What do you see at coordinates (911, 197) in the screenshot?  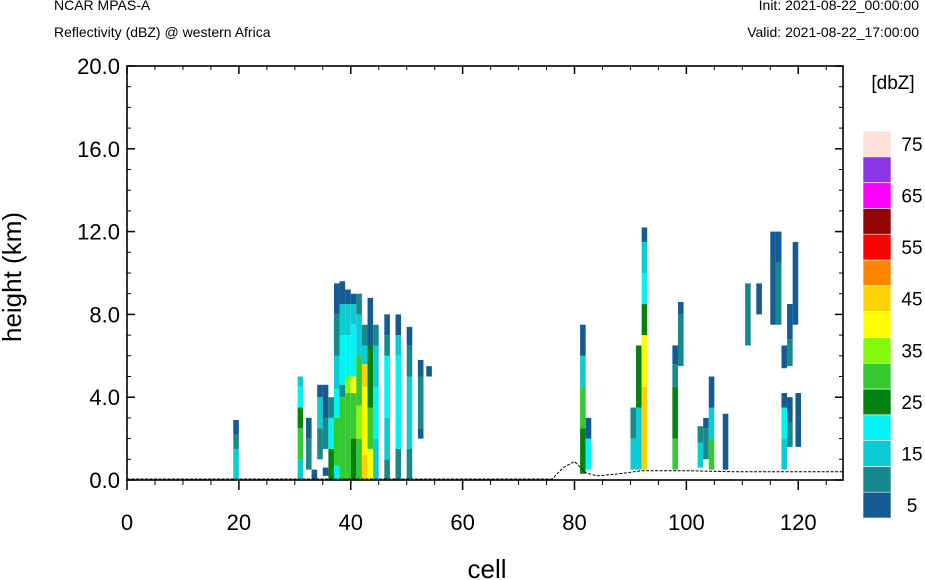 I see `colorbar-label: 65` at bounding box center [911, 197].